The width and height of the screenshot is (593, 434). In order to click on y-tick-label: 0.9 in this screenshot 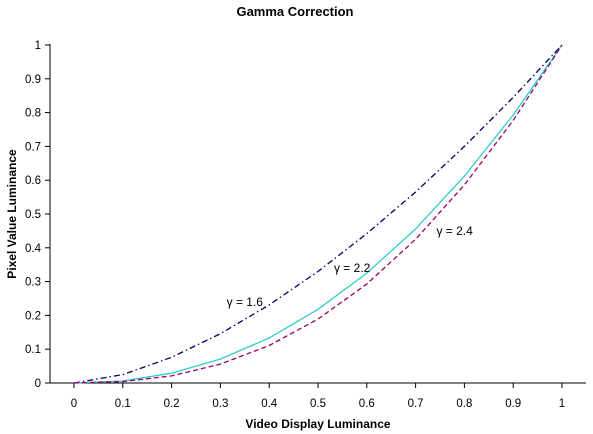, I will do `click(33, 80)`.